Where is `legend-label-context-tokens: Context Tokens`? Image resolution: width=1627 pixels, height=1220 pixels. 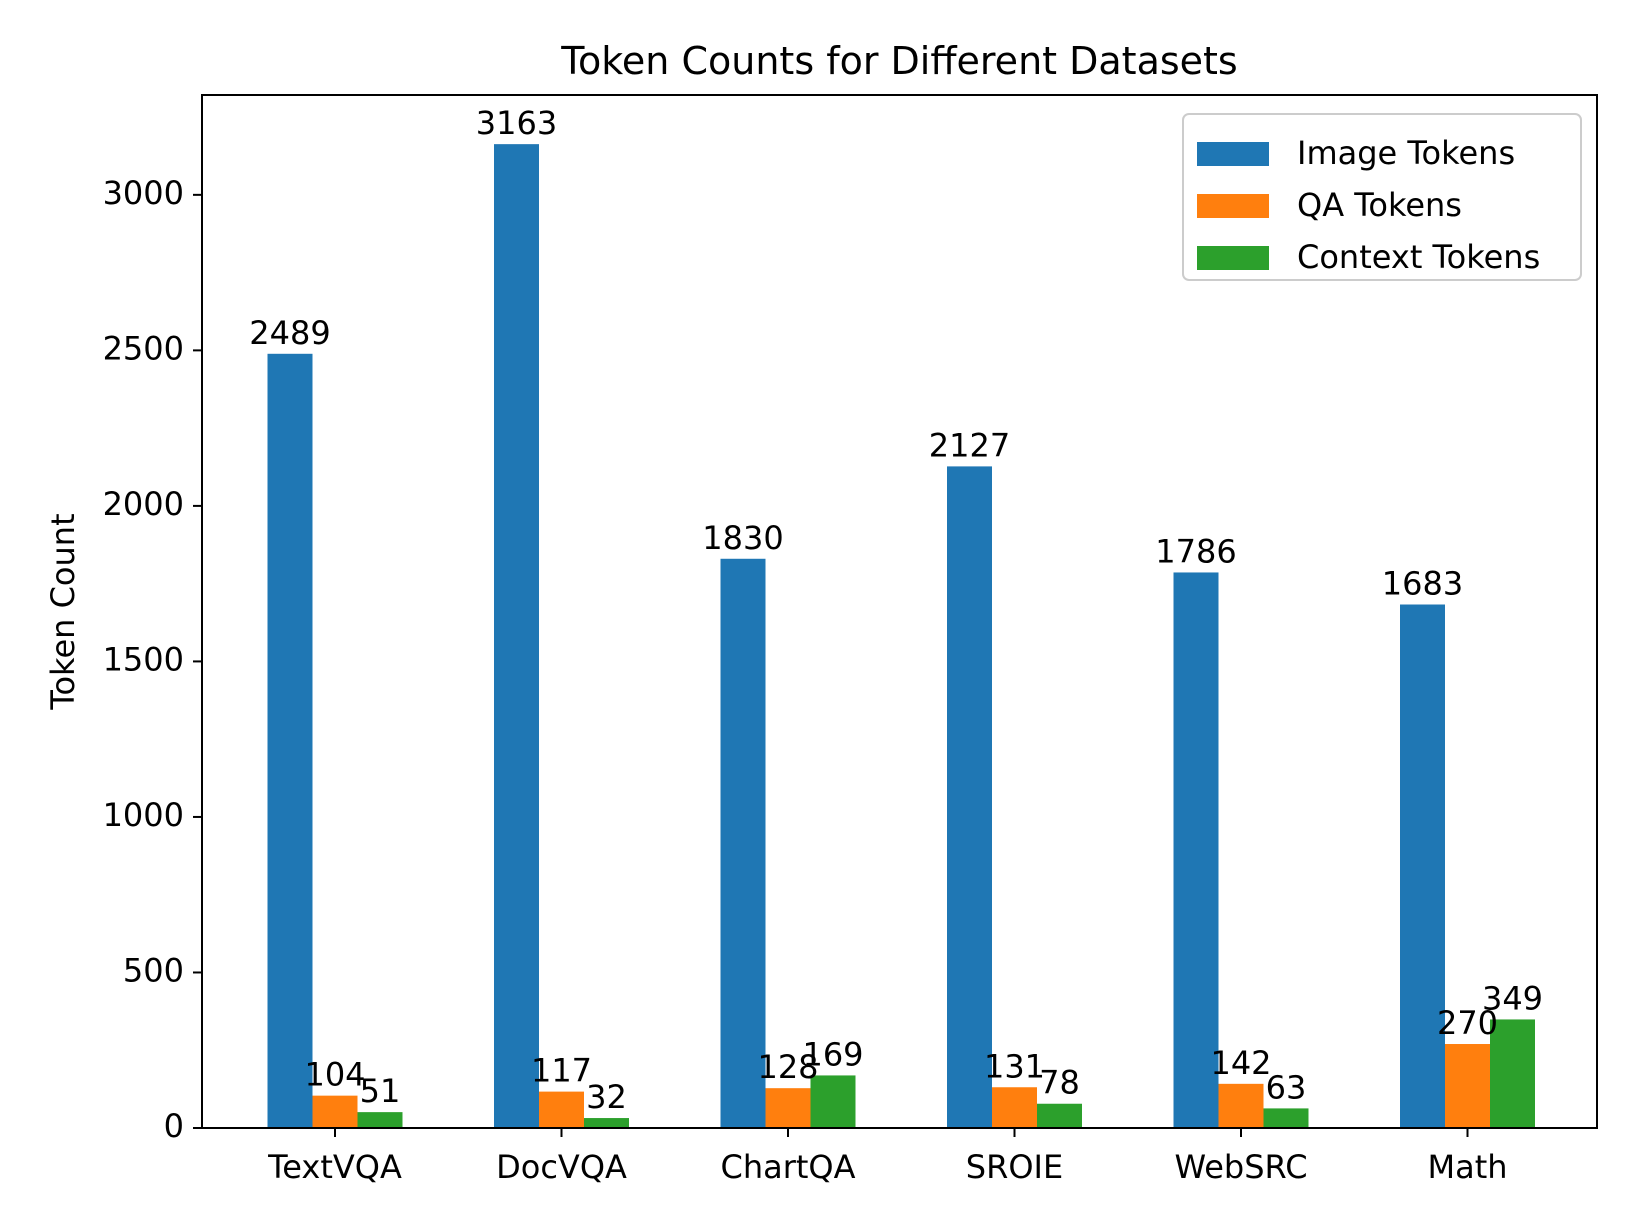 legend-label-context-tokens: Context Tokens is located at coordinates (1418, 257).